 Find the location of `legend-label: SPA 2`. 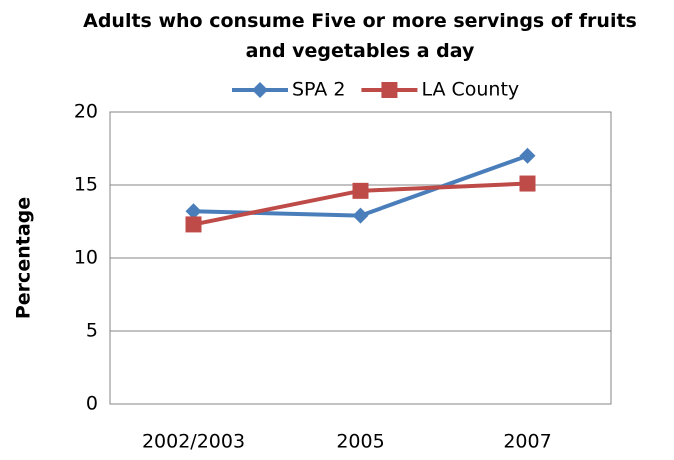

legend-label: SPA 2 is located at coordinates (318, 90).